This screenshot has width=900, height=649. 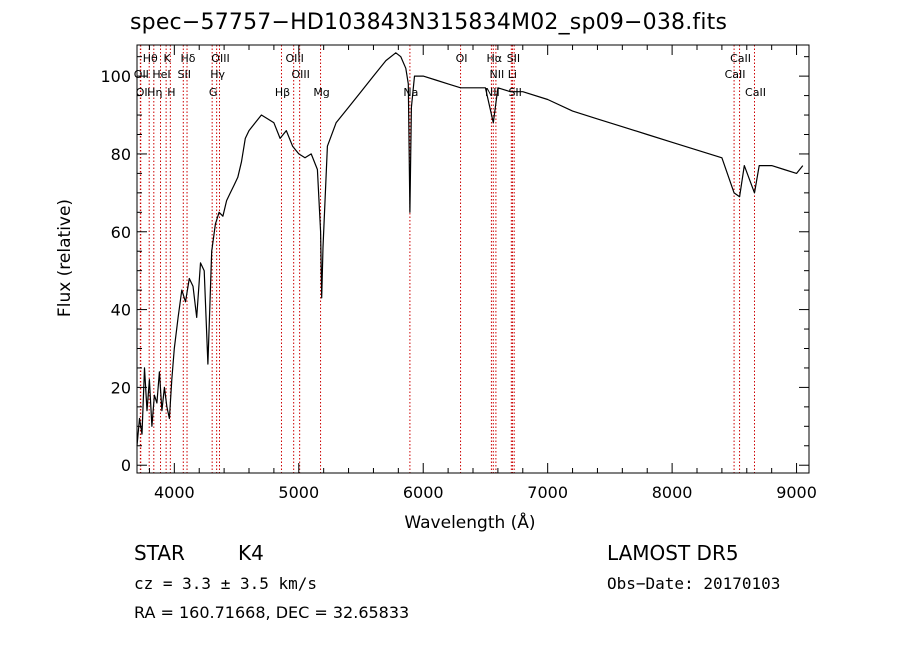 I want to click on line-marker-label: Hη, so click(x=154, y=92).